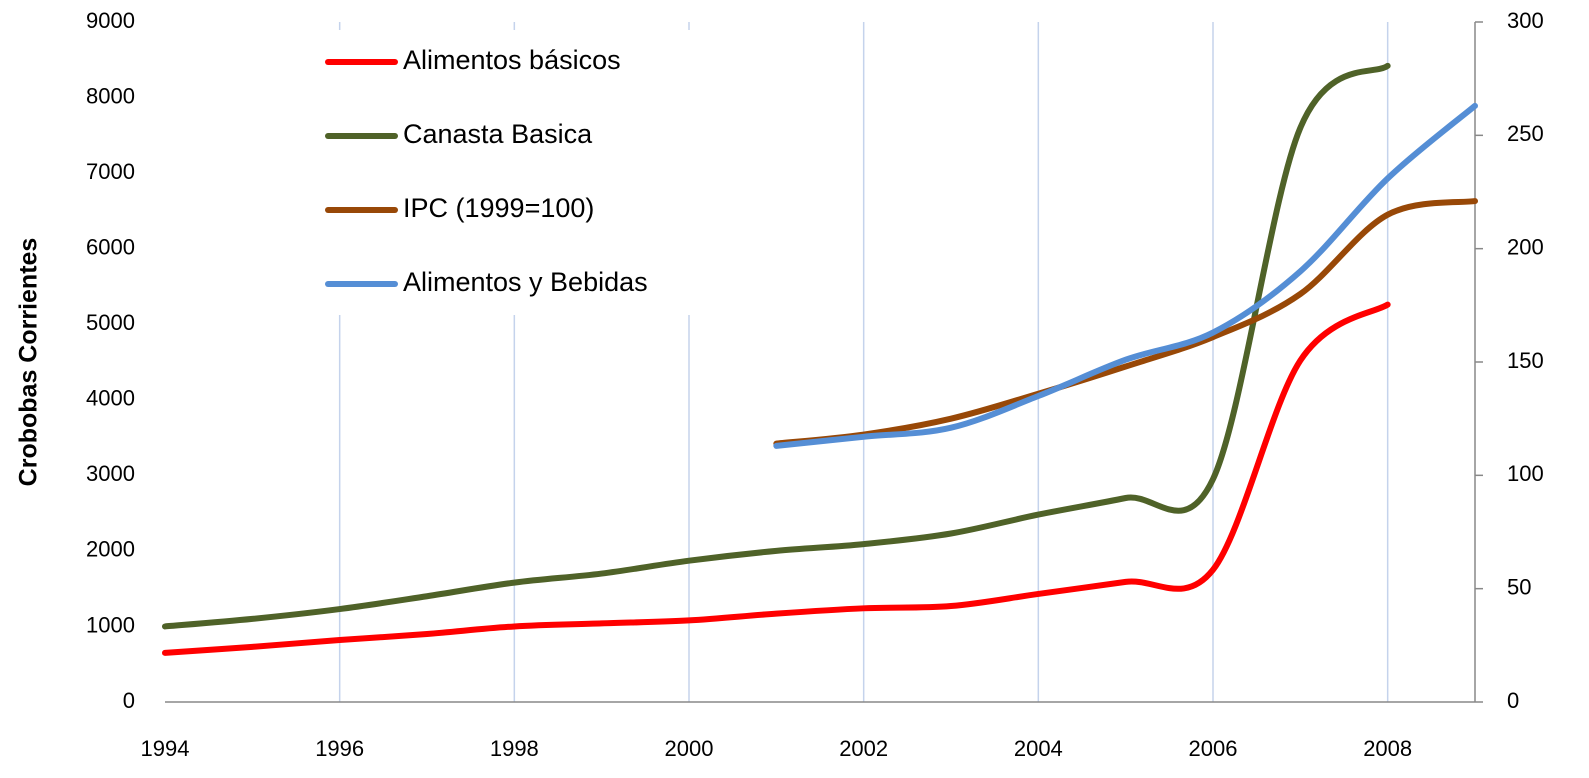 This screenshot has width=1589, height=778. What do you see at coordinates (110, 398) in the screenshot?
I see `y-tick-label: 4000` at bounding box center [110, 398].